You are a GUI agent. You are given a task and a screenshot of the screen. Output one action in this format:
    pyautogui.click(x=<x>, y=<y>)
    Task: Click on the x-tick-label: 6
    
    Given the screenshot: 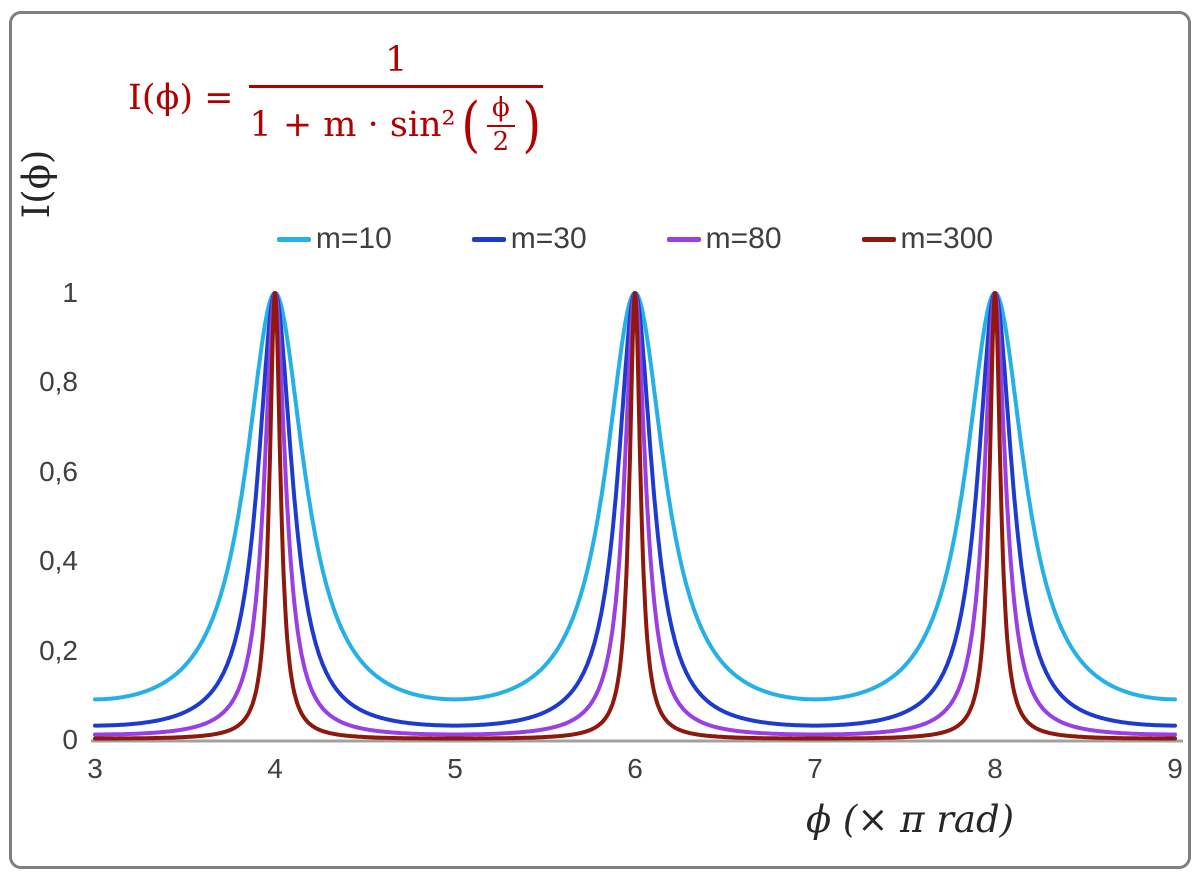 What is the action you would take?
    pyautogui.click(x=635, y=768)
    